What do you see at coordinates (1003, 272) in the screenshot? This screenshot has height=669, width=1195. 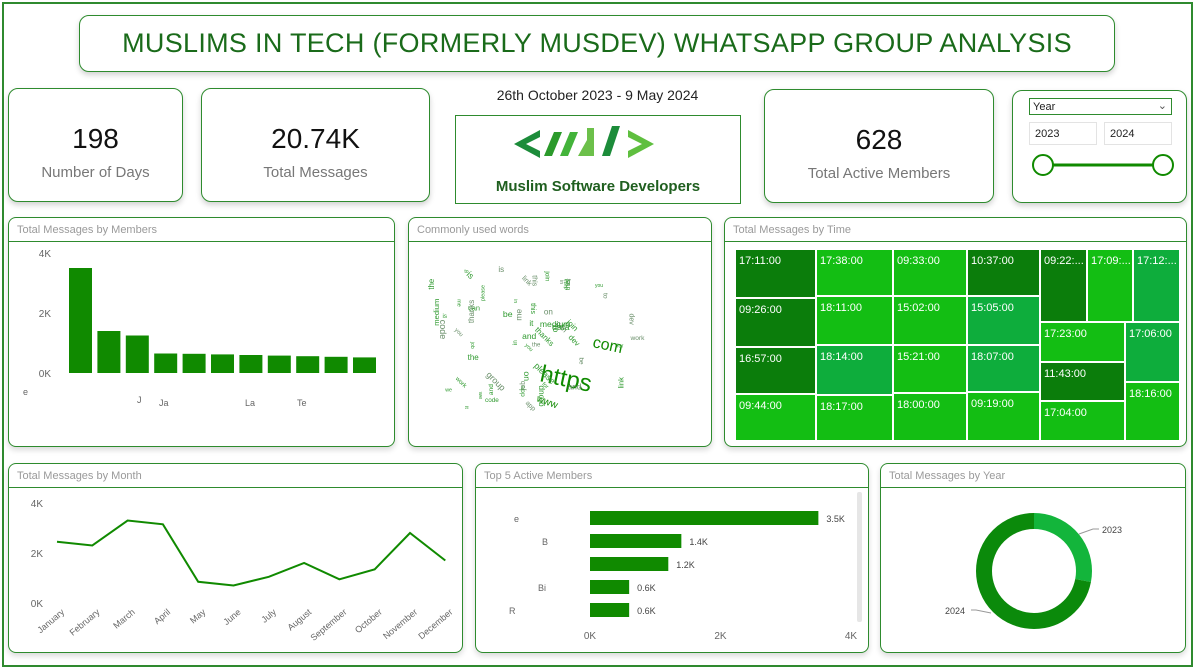 I see `treemap-cell: 10:37:00` at bounding box center [1003, 272].